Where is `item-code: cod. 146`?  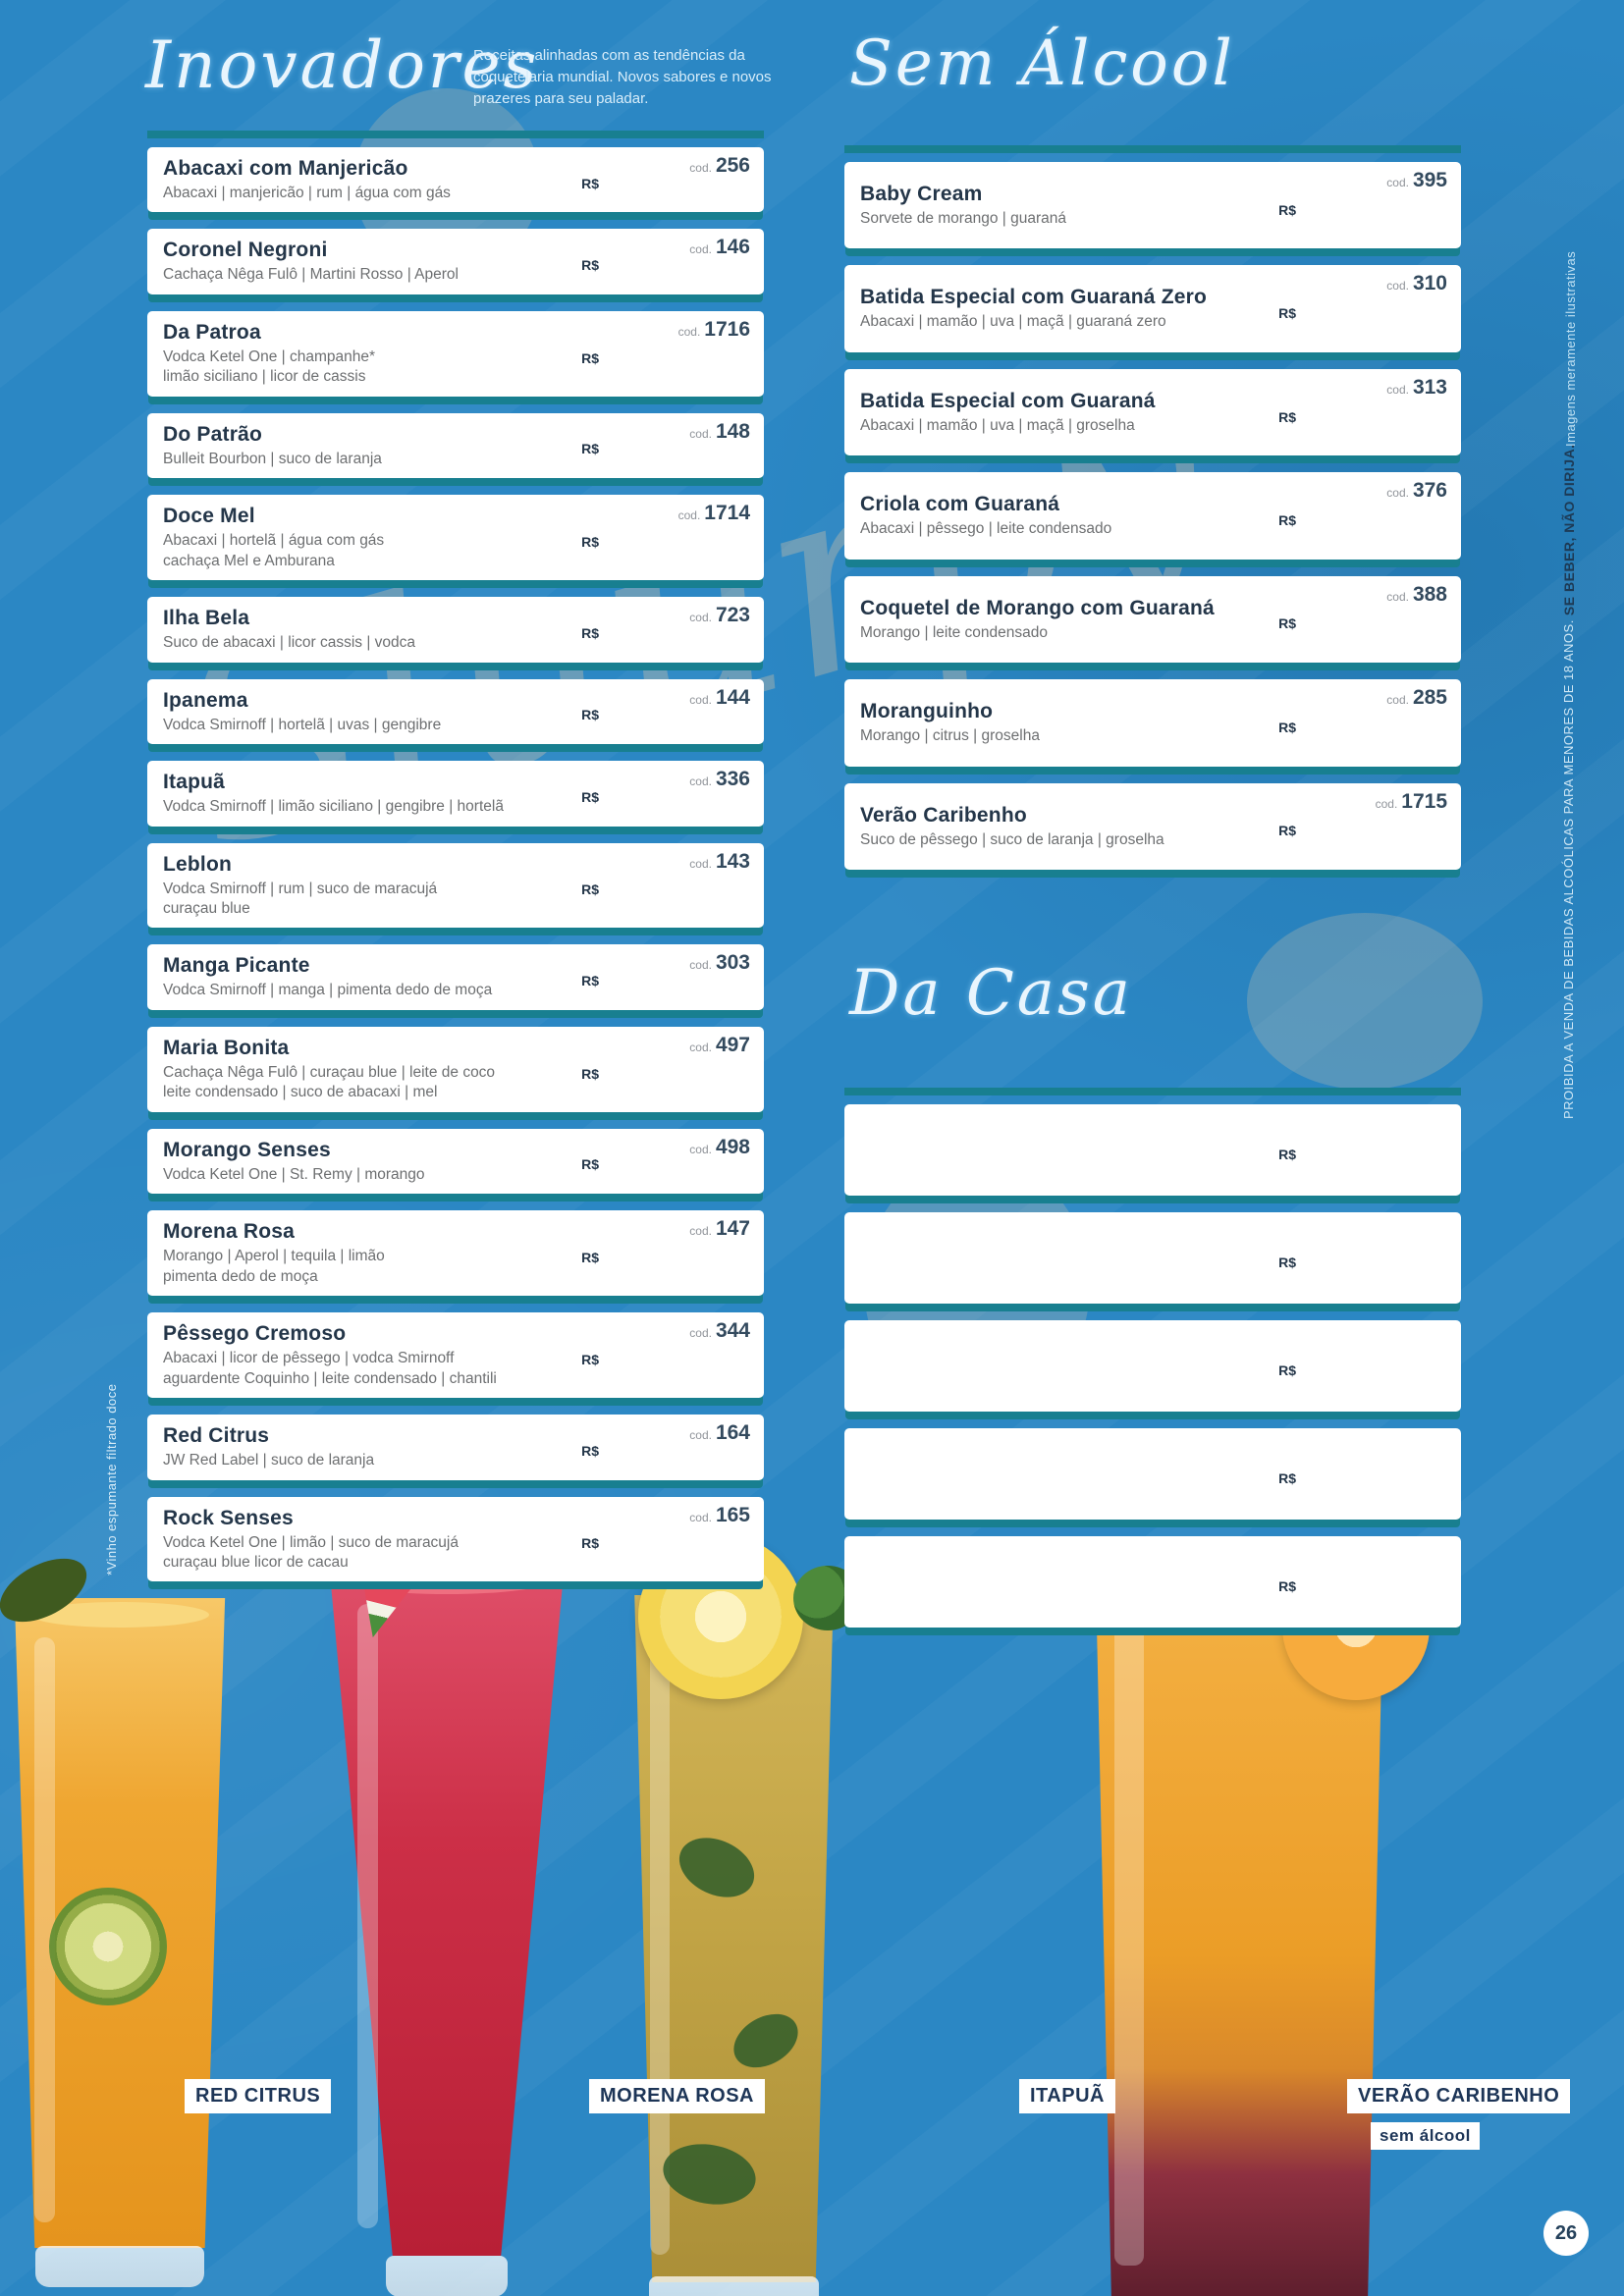 item-code: cod. 146 is located at coordinates (719, 248).